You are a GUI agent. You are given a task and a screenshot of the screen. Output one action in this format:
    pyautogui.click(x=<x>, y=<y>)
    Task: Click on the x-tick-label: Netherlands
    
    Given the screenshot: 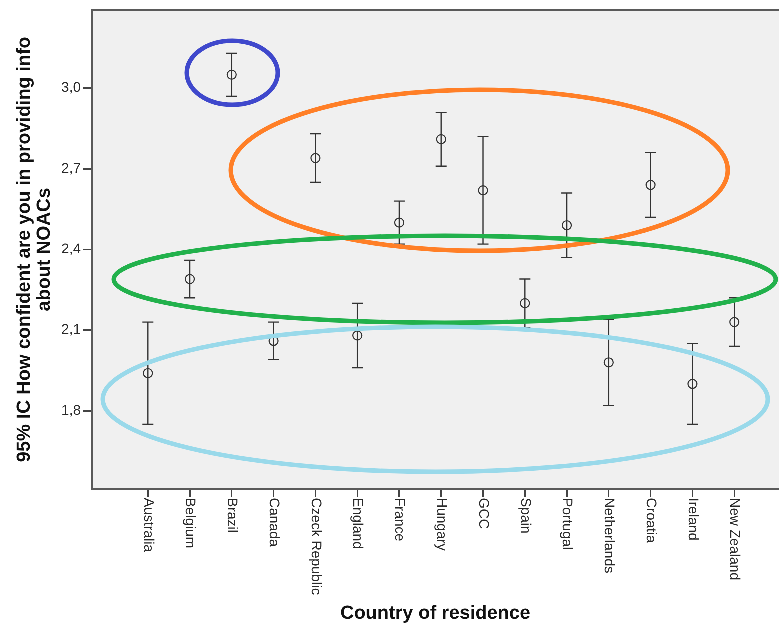 What is the action you would take?
    pyautogui.click(x=610, y=536)
    